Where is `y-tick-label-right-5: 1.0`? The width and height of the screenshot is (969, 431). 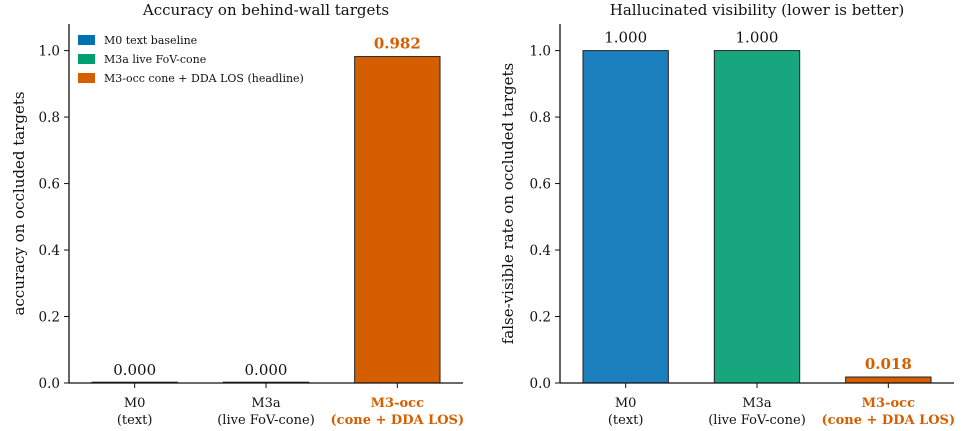 y-tick-label-right-5: 1.0 is located at coordinates (540, 52).